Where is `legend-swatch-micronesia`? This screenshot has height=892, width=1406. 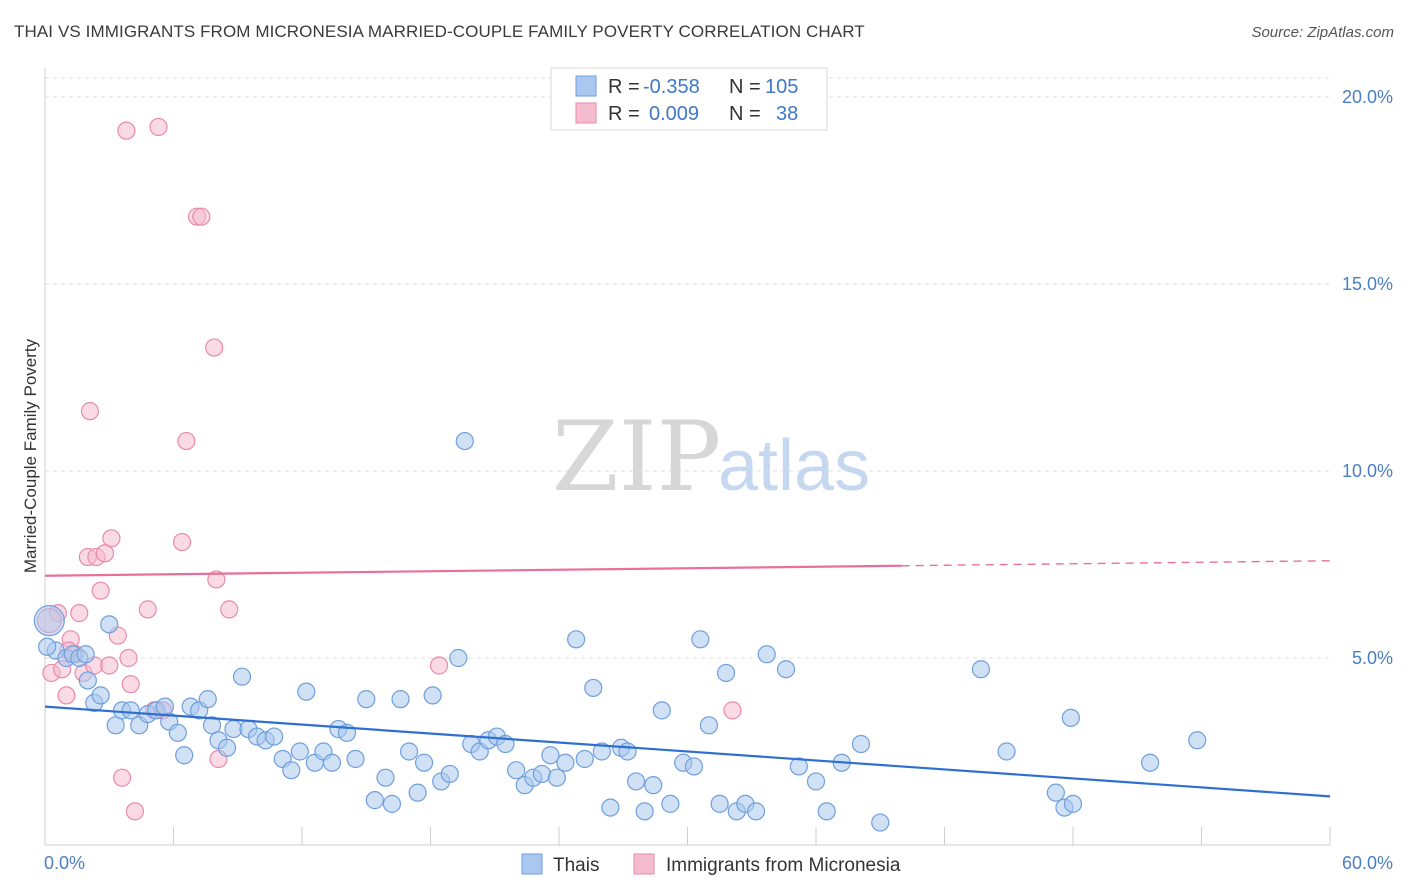 legend-swatch-micronesia is located at coordinates (586, 113).